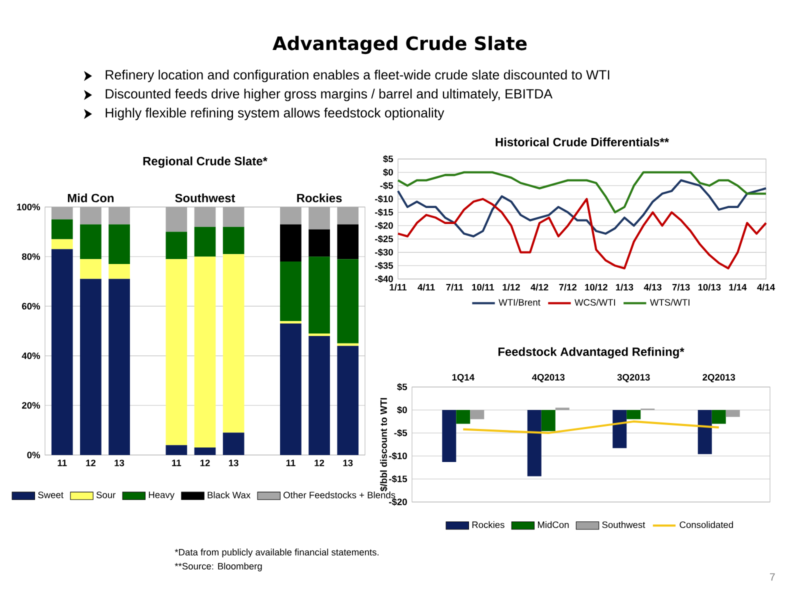 Image resolution: width=800 pixels, height=600 pixels. I want to click on x-tick-label: 10/13, so click(709, 287).